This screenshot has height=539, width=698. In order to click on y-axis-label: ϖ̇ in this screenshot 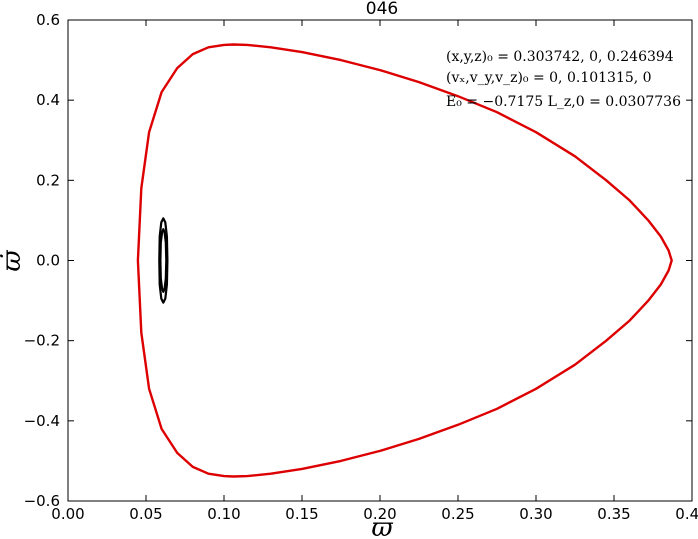, I will do `click(13, 261)`.